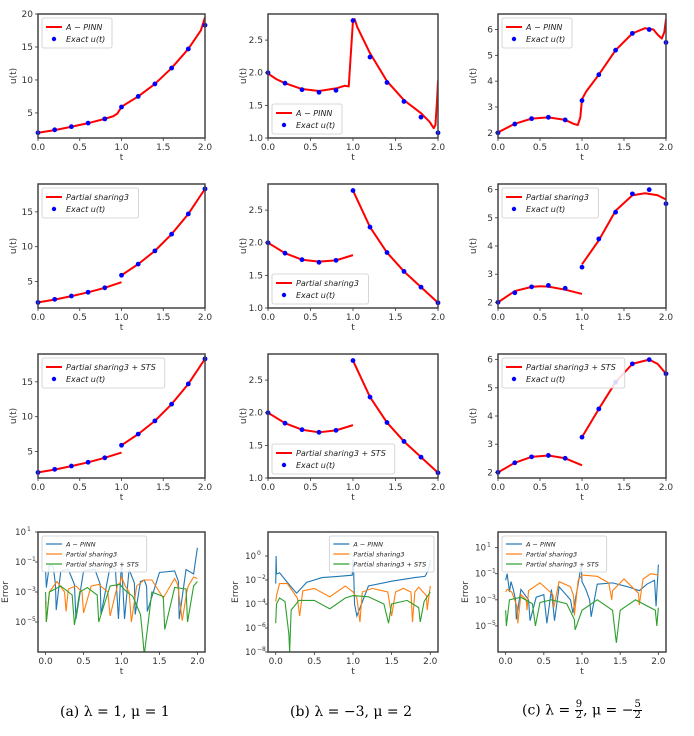 Image resolution: width=694 pixels, height=736 pixels. I want to click on y-tick-label: 2.5, so click(256, 381).